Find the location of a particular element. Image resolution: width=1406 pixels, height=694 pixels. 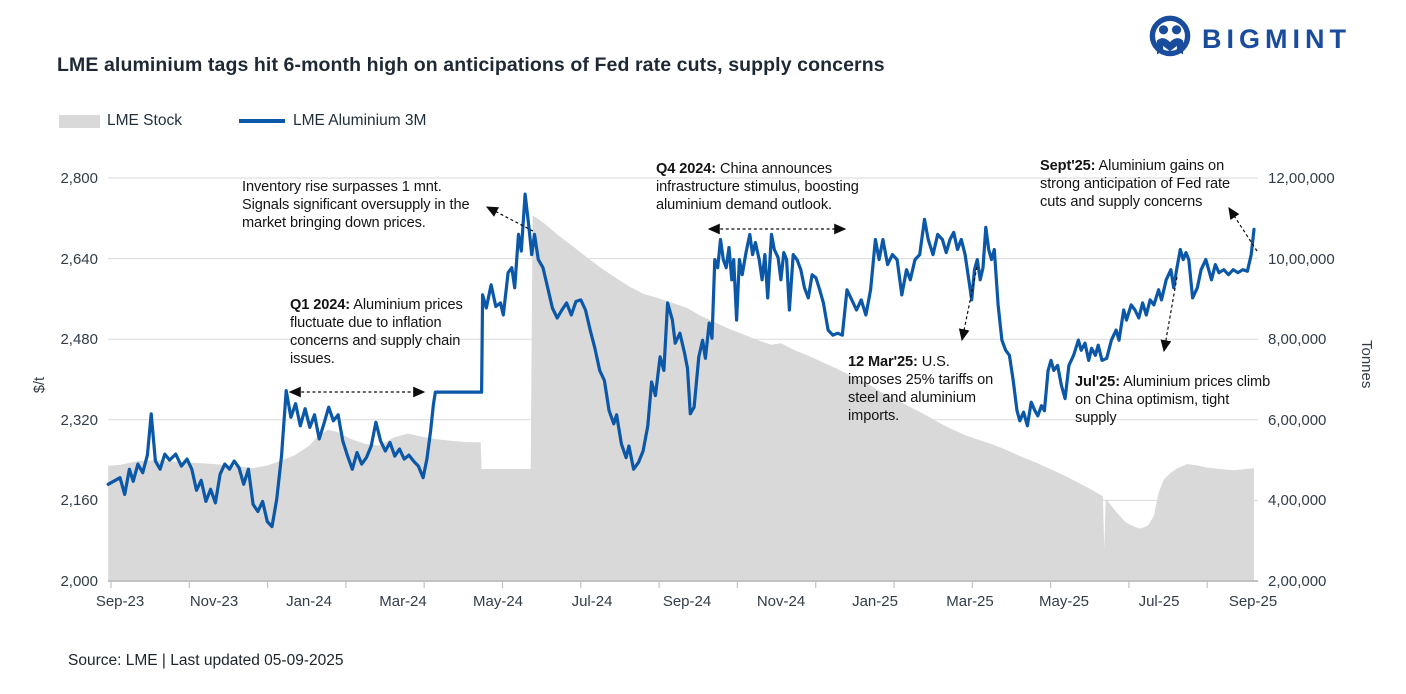

x-tick-label: Sep-24 is located at coordinates (687, 601).